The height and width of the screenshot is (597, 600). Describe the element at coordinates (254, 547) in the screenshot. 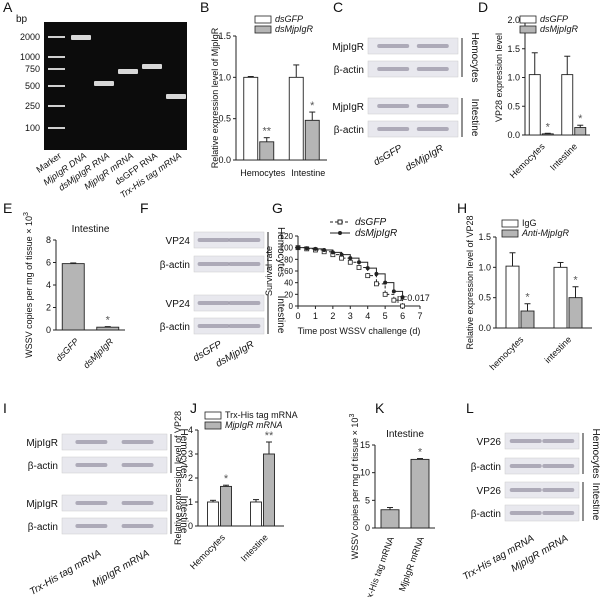

I see `category-label: Intestine` at that location.